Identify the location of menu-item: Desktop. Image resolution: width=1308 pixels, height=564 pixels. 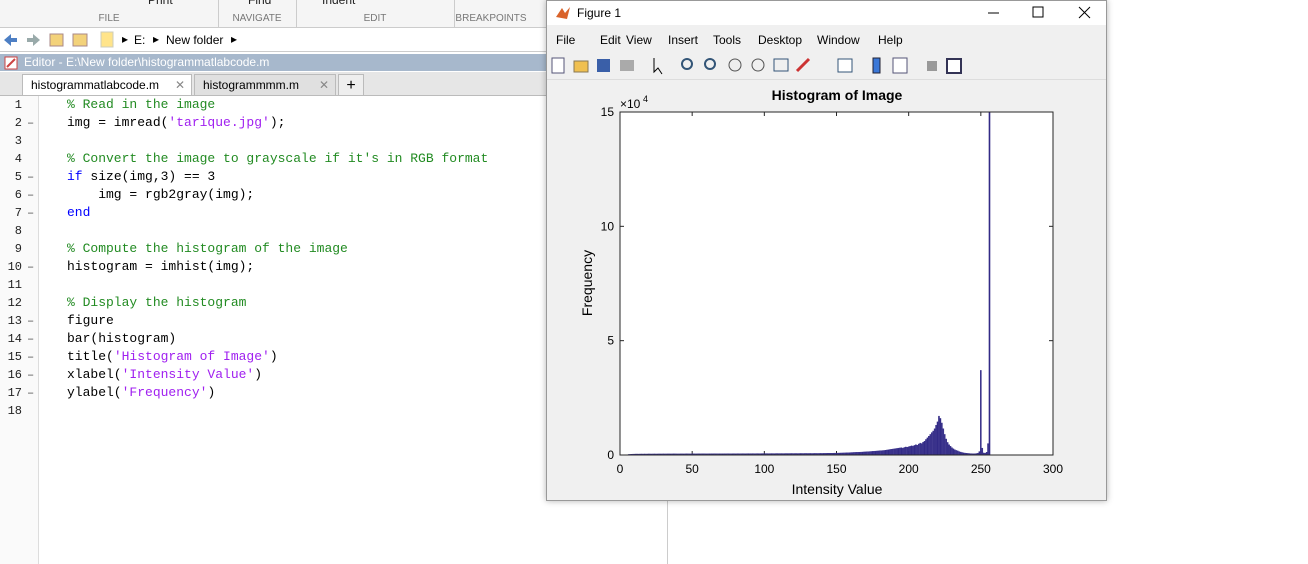
(780, 40).